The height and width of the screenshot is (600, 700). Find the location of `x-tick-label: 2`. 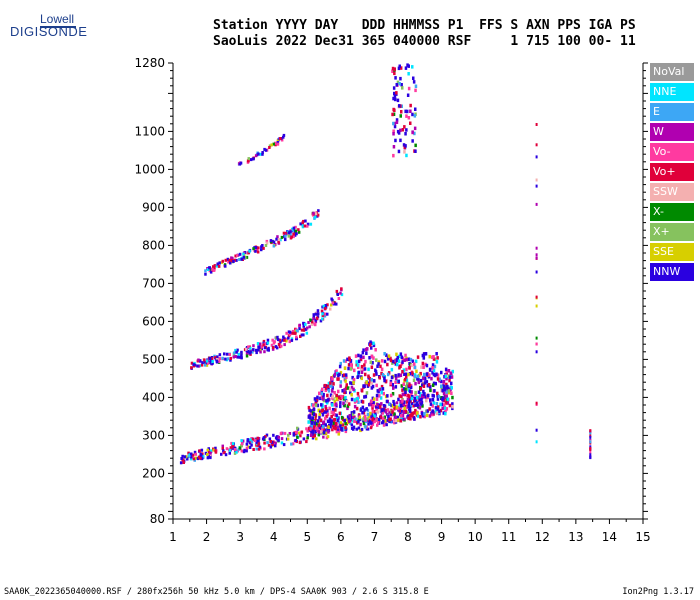

x-tick-label: 2 is located at coordinates (207, 537).